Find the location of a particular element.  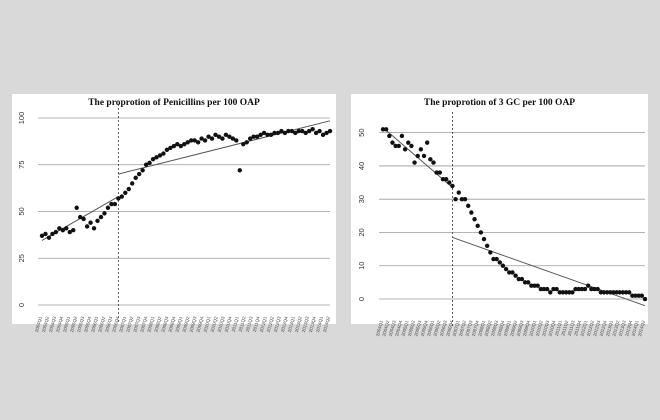

penicillins-xtick-label: 2005Q2 is located at coordinates (73, 323).